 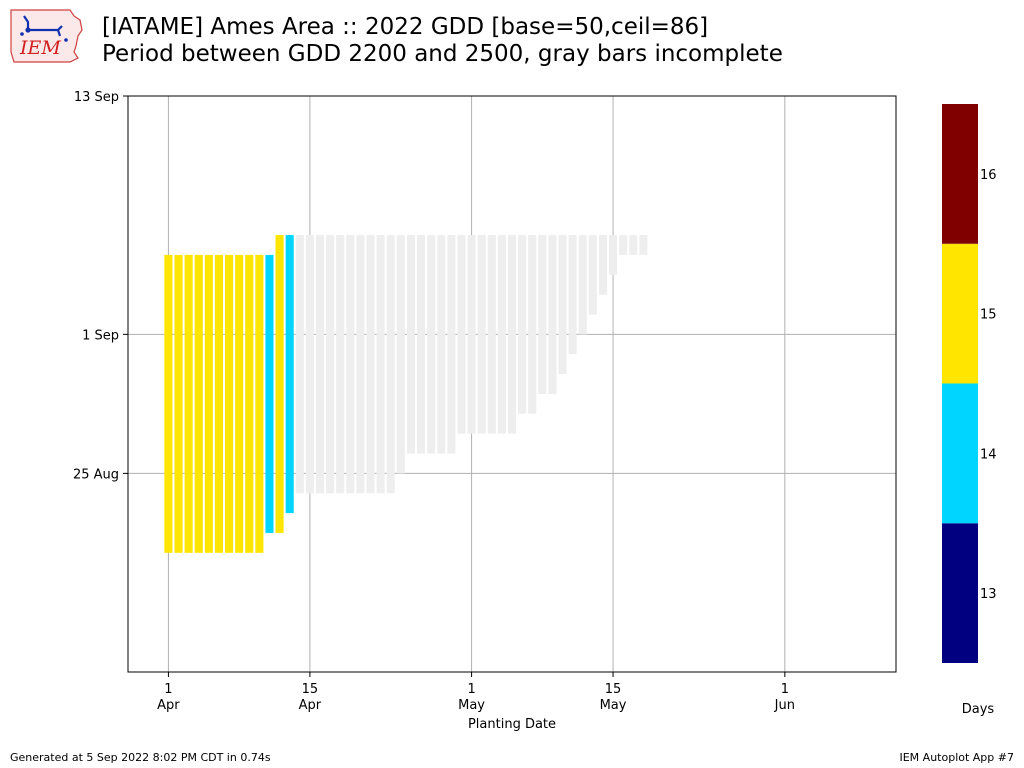 What do you see at coordinates (100, 335) in the screenshot?
I see `y-tick-label: 1 Sep` at bounding box center [100, 335].